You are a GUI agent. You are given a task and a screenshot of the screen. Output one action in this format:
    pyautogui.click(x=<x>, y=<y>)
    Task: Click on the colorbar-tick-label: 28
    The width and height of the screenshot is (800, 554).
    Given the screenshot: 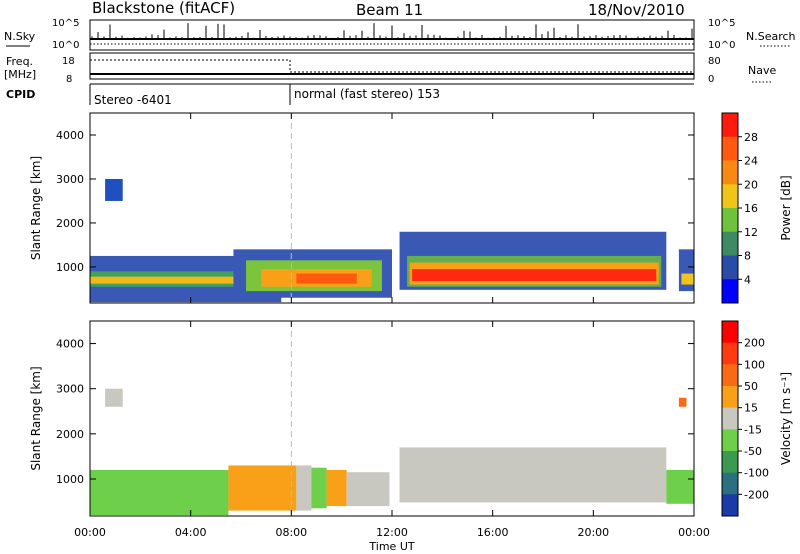 What is the action you would take?
    pyautogui.click(x=751, y=137)
    